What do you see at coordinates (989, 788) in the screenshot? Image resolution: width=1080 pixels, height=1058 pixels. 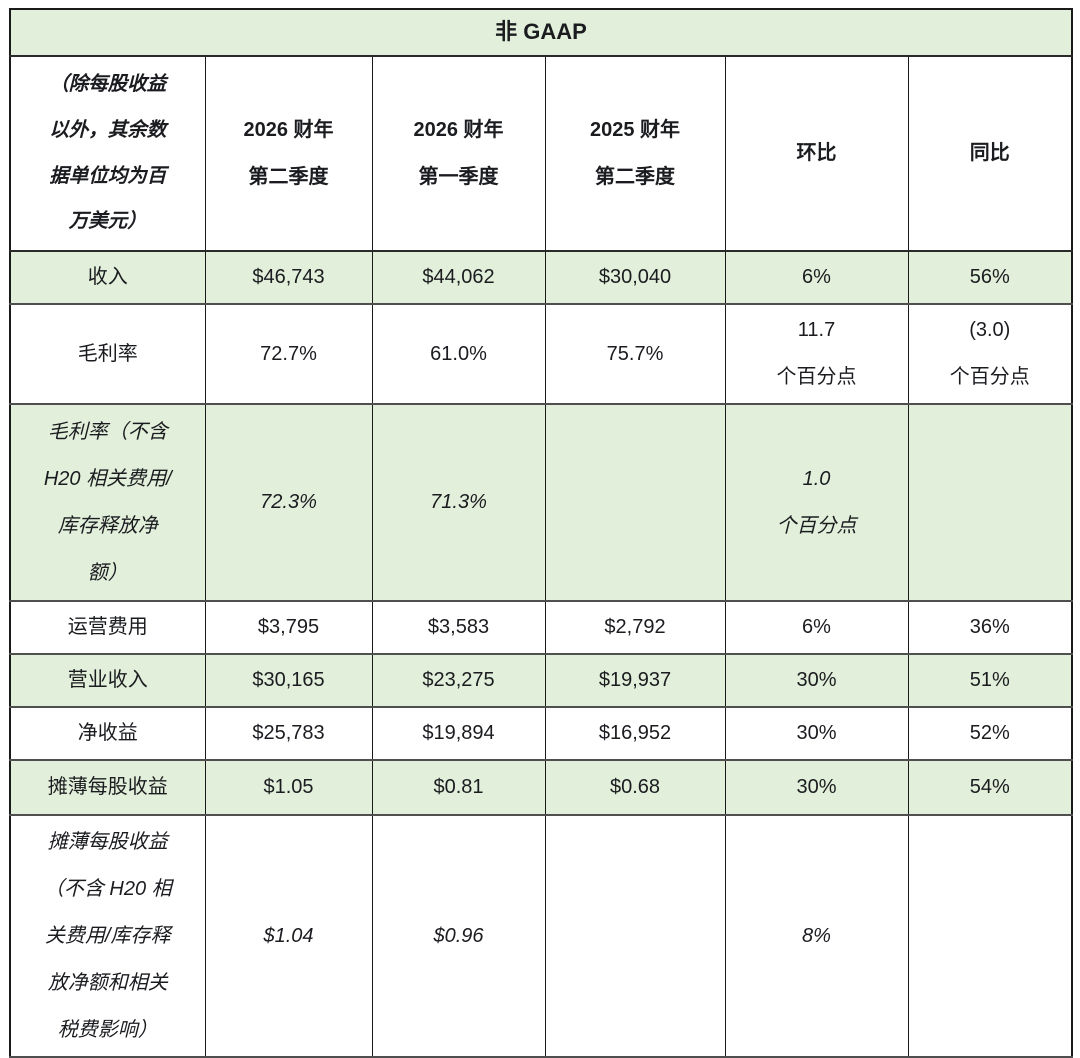 I see `cell-yoy: 54%` at bounding box center [989, 788].